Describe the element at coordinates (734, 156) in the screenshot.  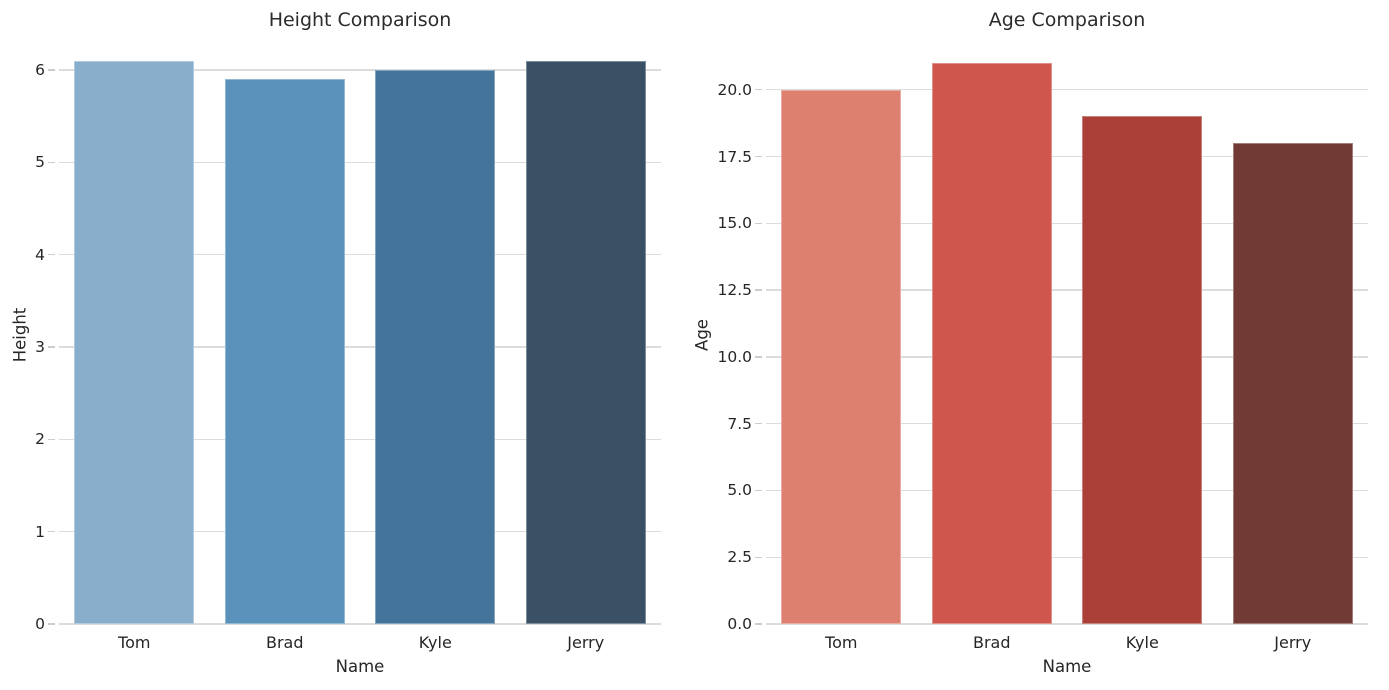
I see `y-tick-label: 17.5` at that location.